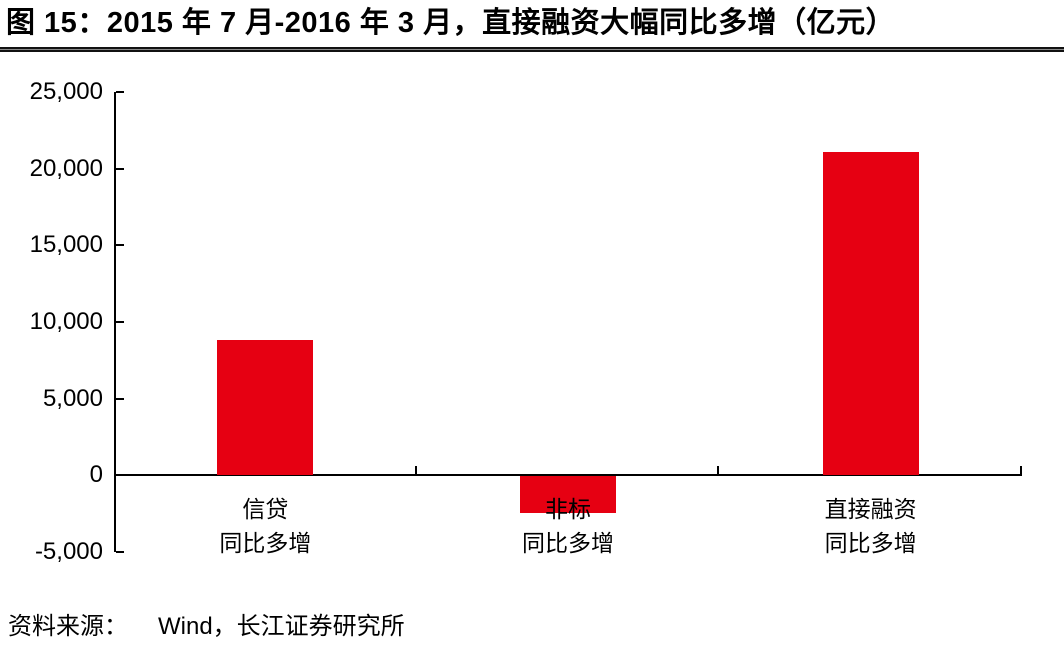 This screenshot has width=1064, height=656. I want to click on y-axis-tick-label: 25,000, so click(66, 91).